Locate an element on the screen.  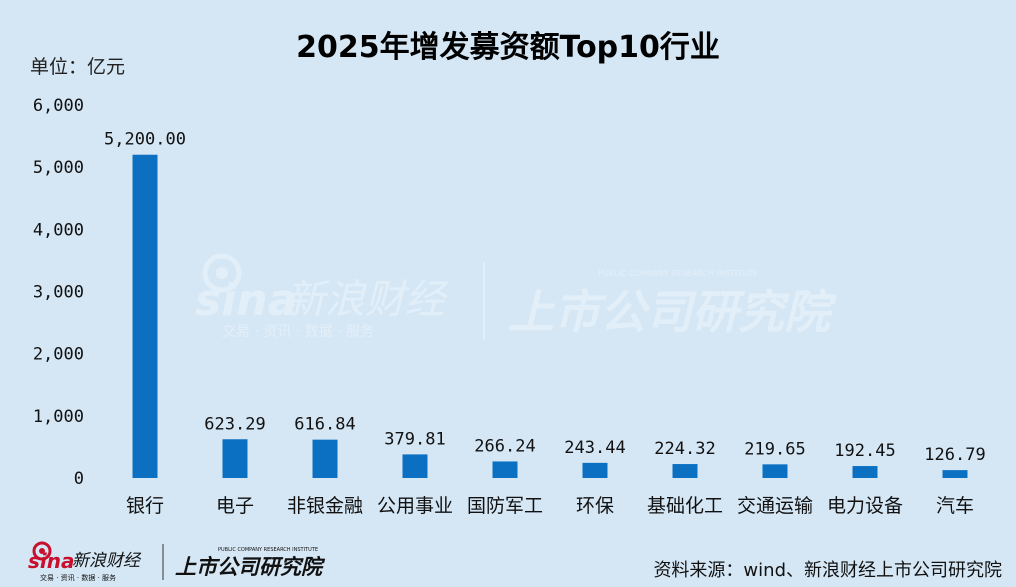
y-tick-label: 3,000 is located at coordinates (58, 293).